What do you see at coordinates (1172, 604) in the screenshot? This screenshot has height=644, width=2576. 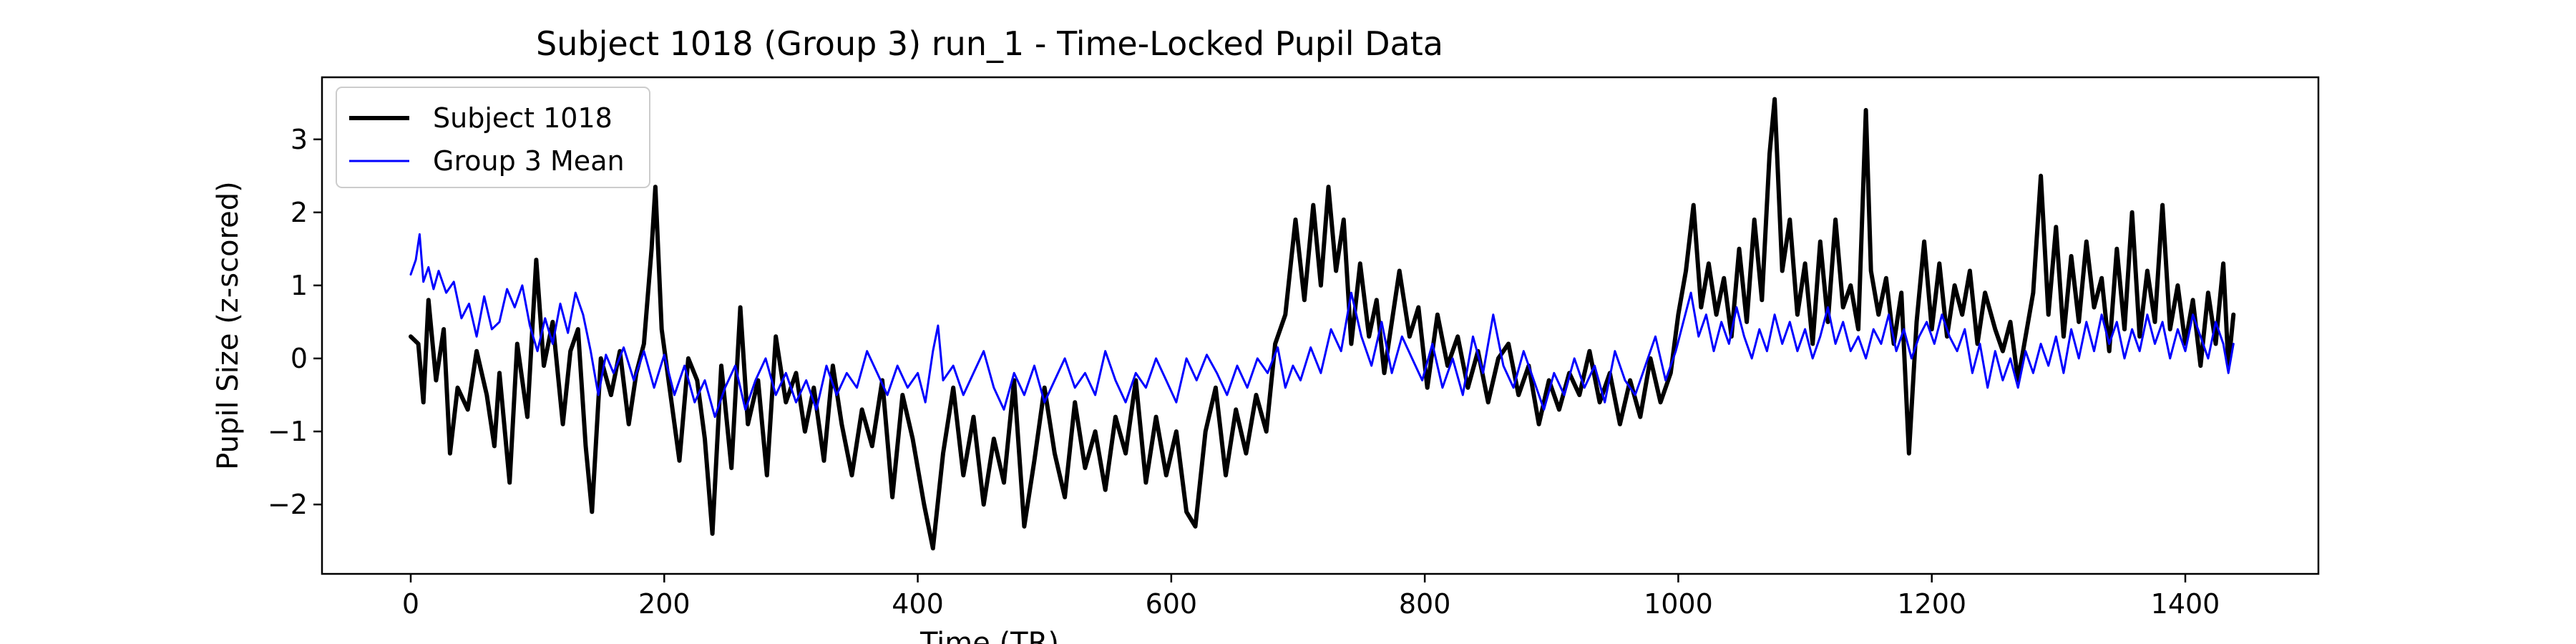 I see `x-tick-label: 600` at bounding box center [1172, 604].